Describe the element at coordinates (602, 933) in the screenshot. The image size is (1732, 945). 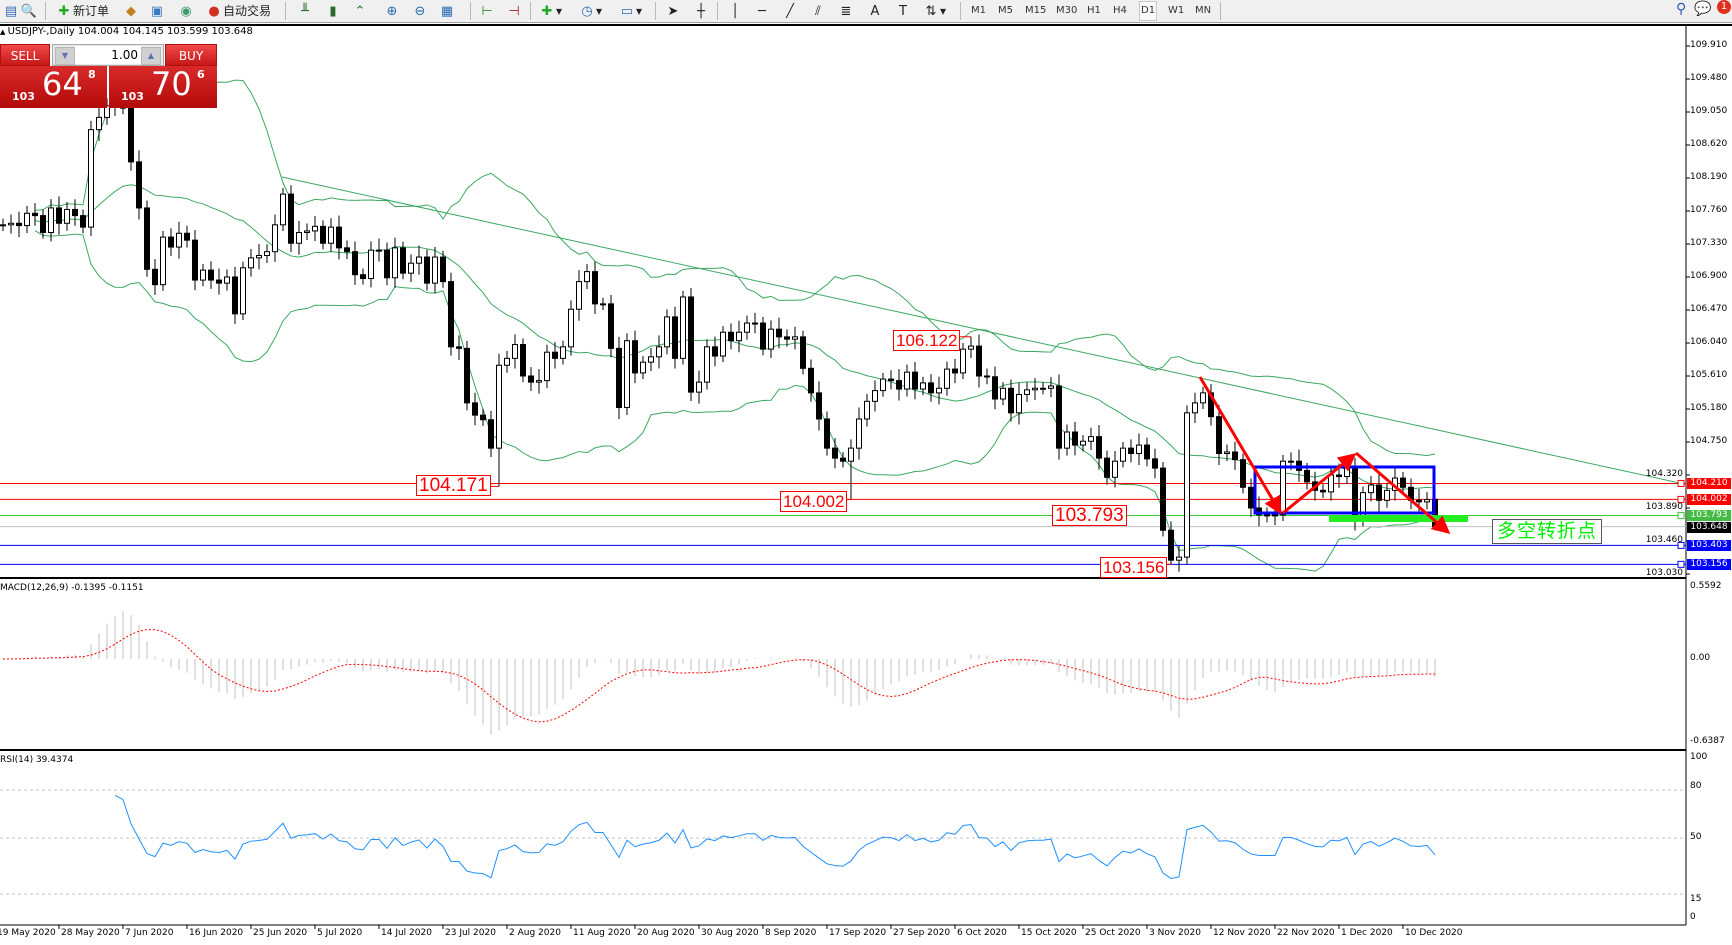
I see `date-axis-label: 11 Aug 2020` at that location.